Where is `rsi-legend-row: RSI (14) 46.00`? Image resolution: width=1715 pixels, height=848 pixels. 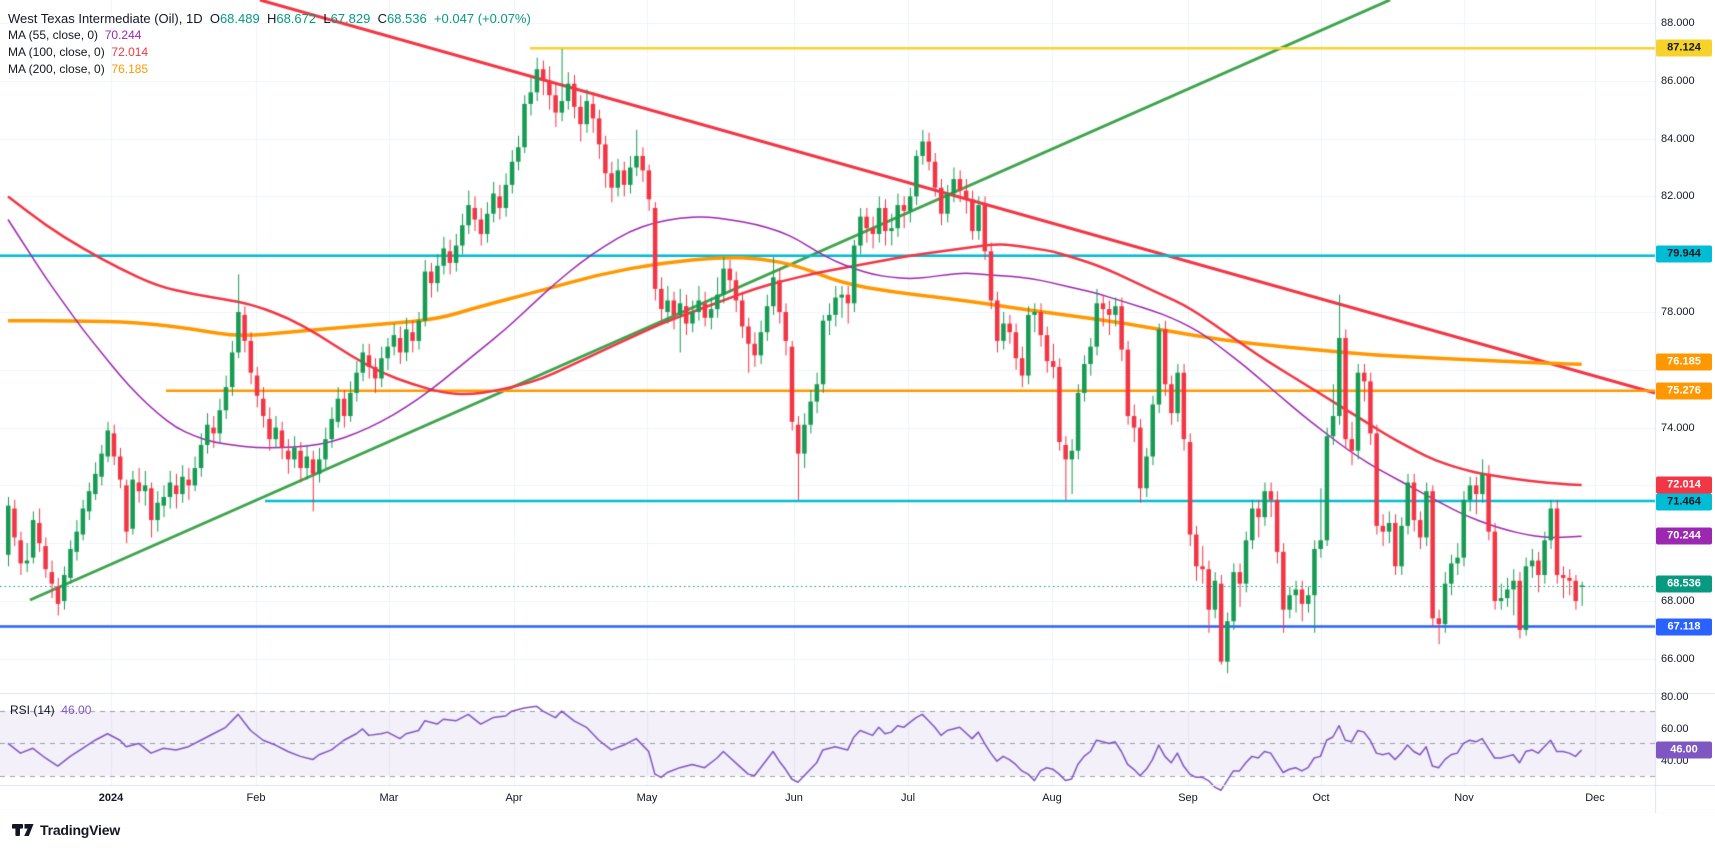 rsi-legend-row: RSI (14) 46.00 is located at coordinates (50, 710).